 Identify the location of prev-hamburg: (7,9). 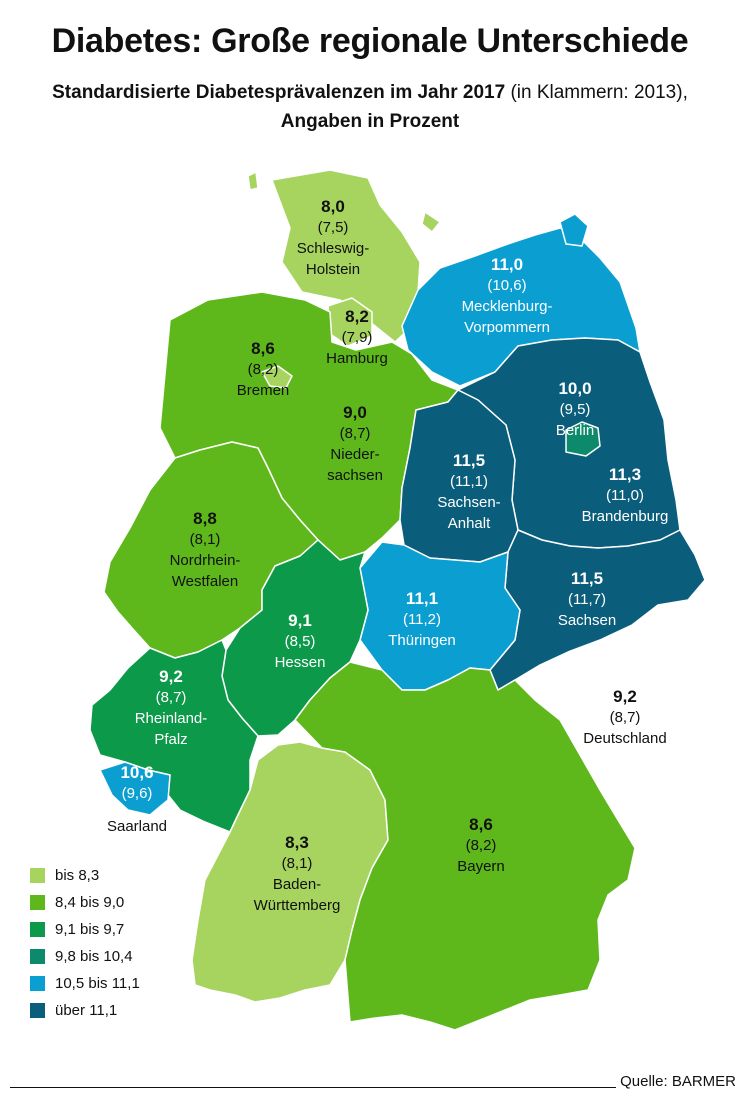
(357, 337).